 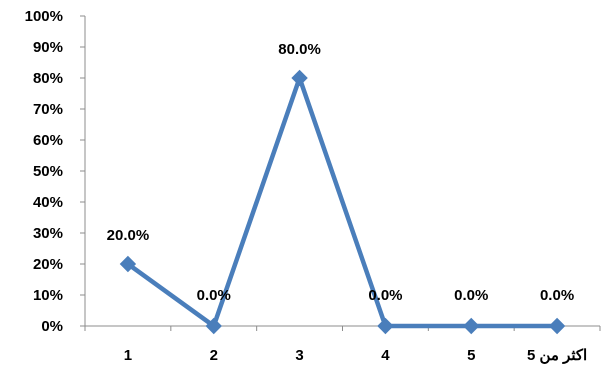 I want to click on y-tick-label: 30%, so click(x=48, y=233).